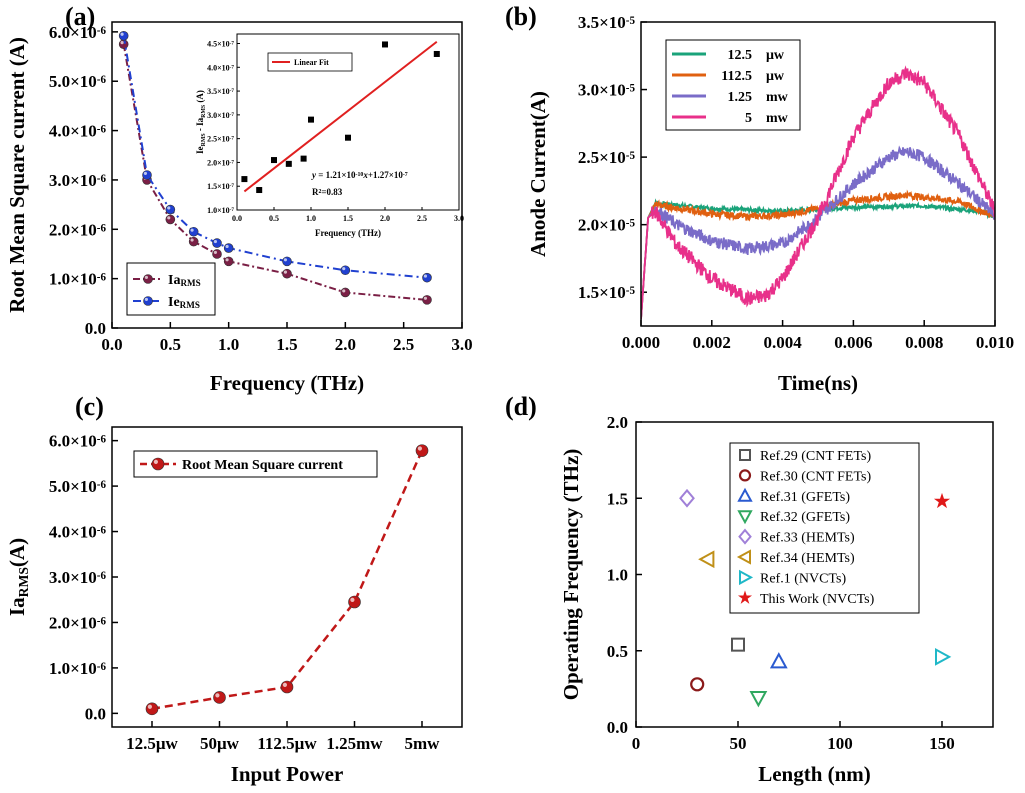  I want to click on y-tick-label: 2.0×10-6, so click(78, 622).